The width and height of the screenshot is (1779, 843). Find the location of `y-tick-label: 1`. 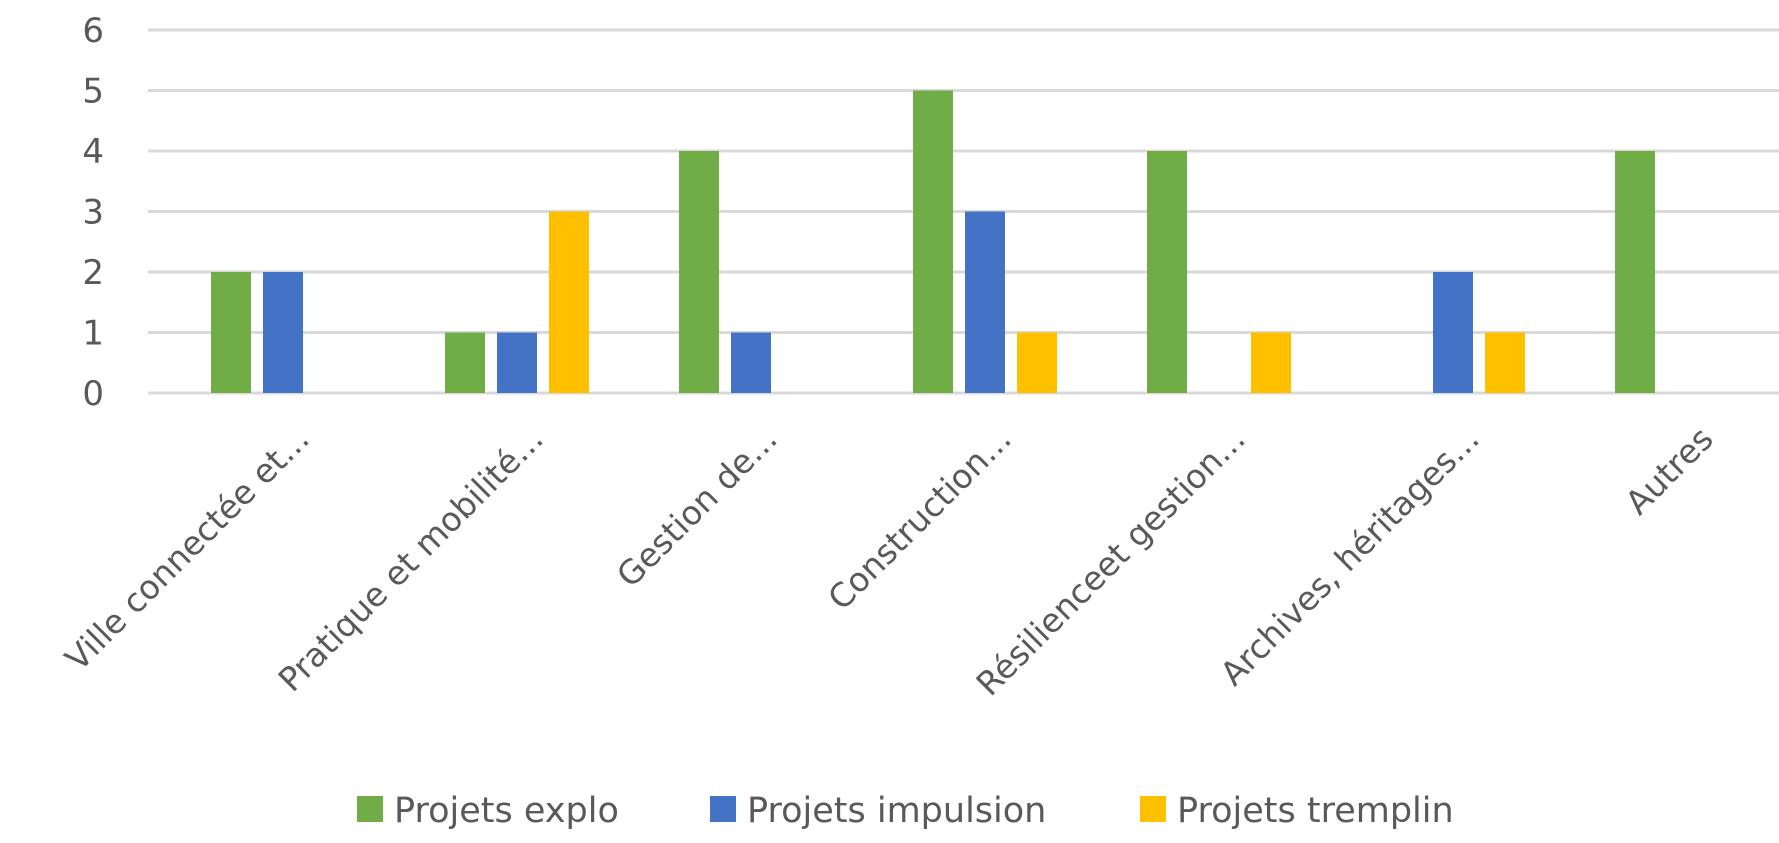

y-tick-label: 1 is located at coordinates (93, 334).